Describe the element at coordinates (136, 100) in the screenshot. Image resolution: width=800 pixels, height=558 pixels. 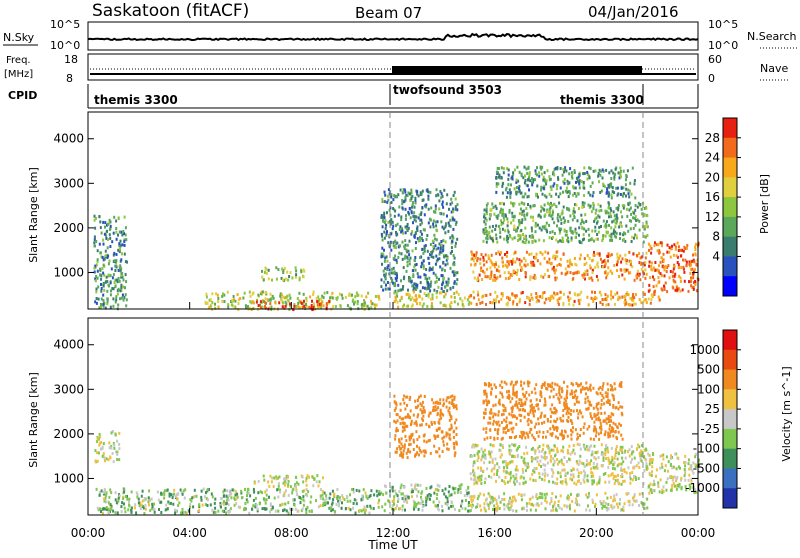
I see `cpid-segment-1: themis 3300` at that location.